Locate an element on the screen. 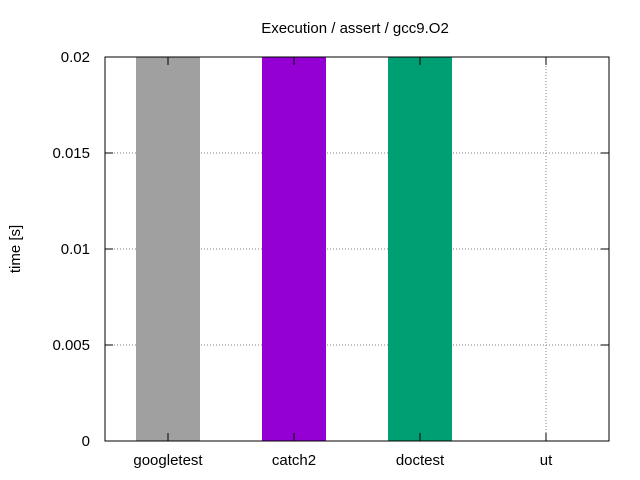  y-tick-label: 0.01 is located at coordinates (75, 249).